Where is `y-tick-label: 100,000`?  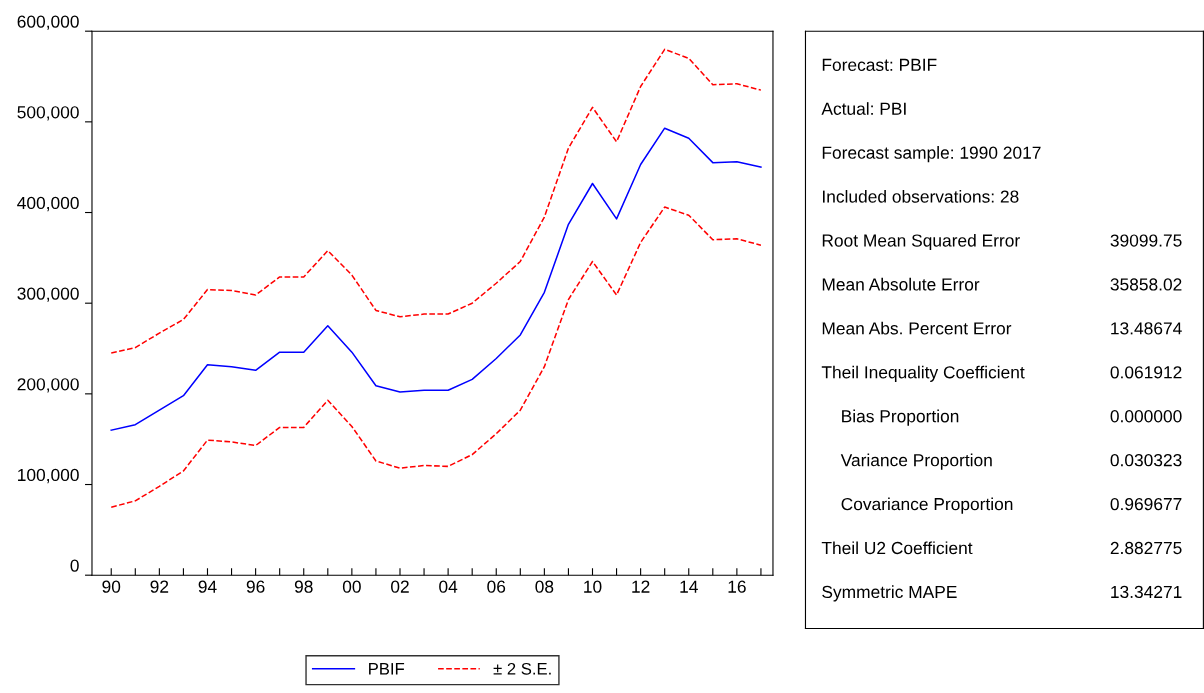 y-tick-label: 100,000 is located at coordinates (48, 476).